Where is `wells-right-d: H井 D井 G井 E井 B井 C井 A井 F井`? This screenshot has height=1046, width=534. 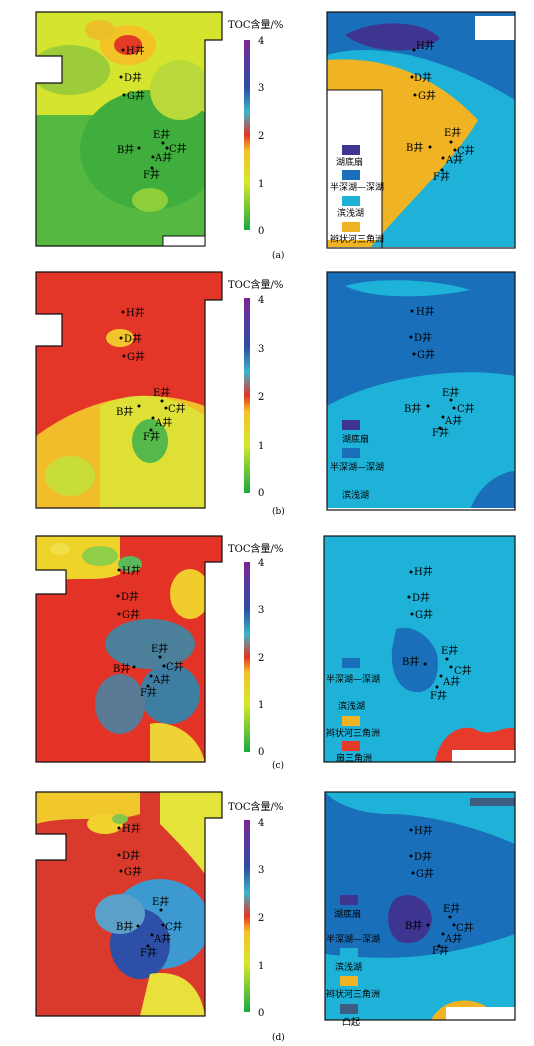
wells-right-d: H井 D井 G井 E井 B井 C井 A井 F井 is located at coordinates (439, 890).